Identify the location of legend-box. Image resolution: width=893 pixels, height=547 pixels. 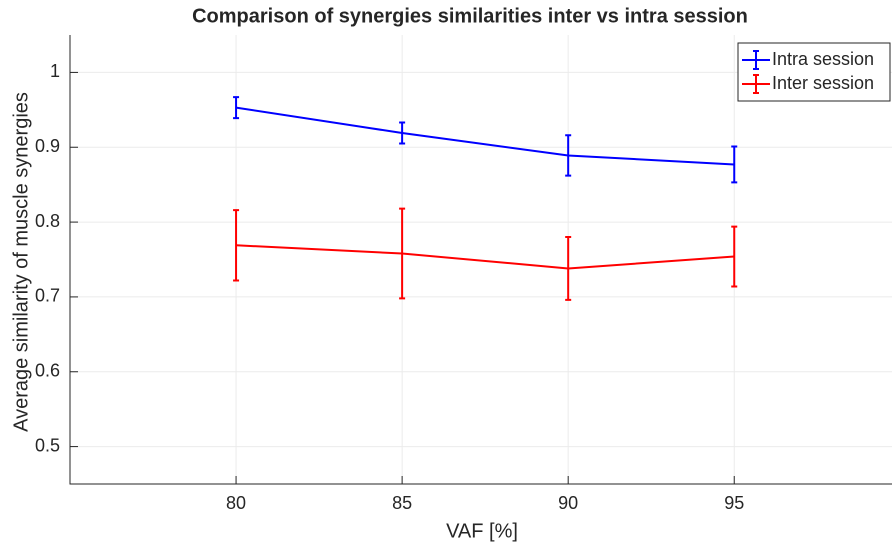
(814, 72).